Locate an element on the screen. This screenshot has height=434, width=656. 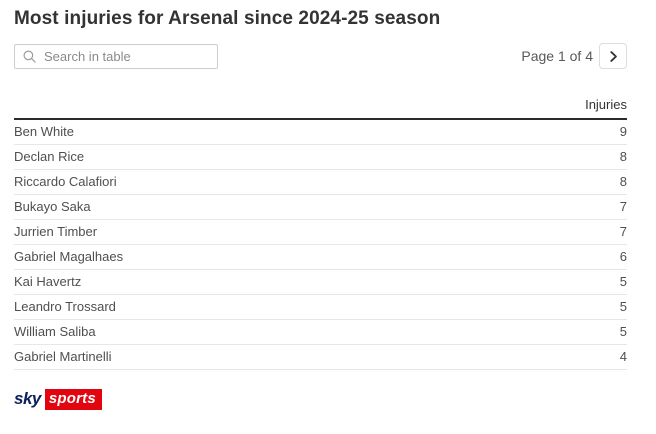
table-row: William Saliba 5 is located at coordinates (320, 332).